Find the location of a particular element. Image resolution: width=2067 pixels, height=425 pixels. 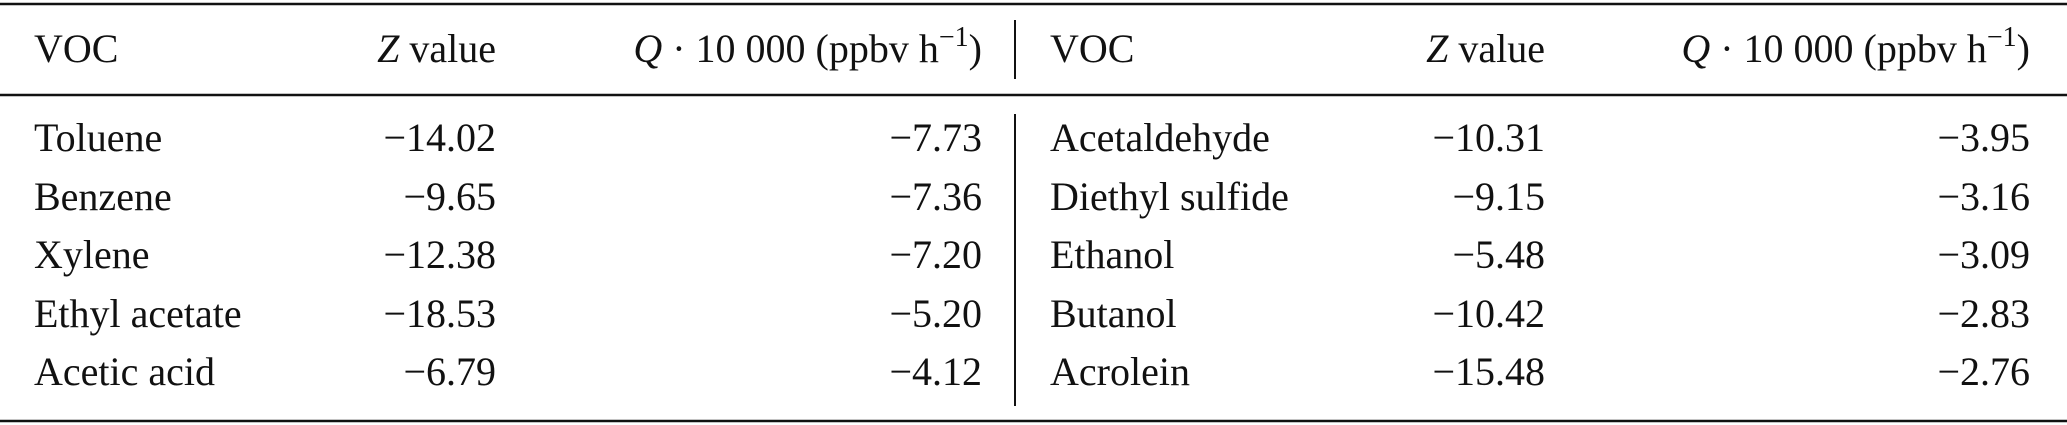

cell-value: −5.48 is located at coordinates (1498, 254).